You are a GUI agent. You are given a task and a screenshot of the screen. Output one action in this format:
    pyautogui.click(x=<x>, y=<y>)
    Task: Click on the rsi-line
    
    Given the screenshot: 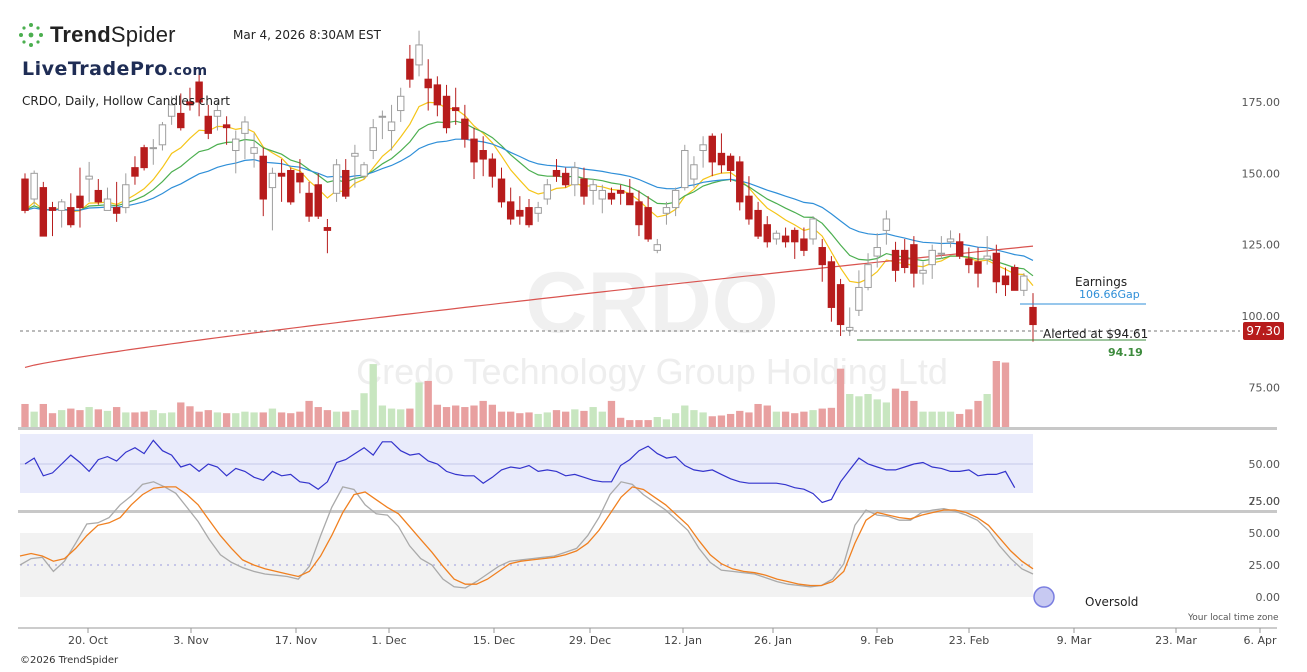 What is the action you would take?
    pyautogui.click(x=520, y=471)
    